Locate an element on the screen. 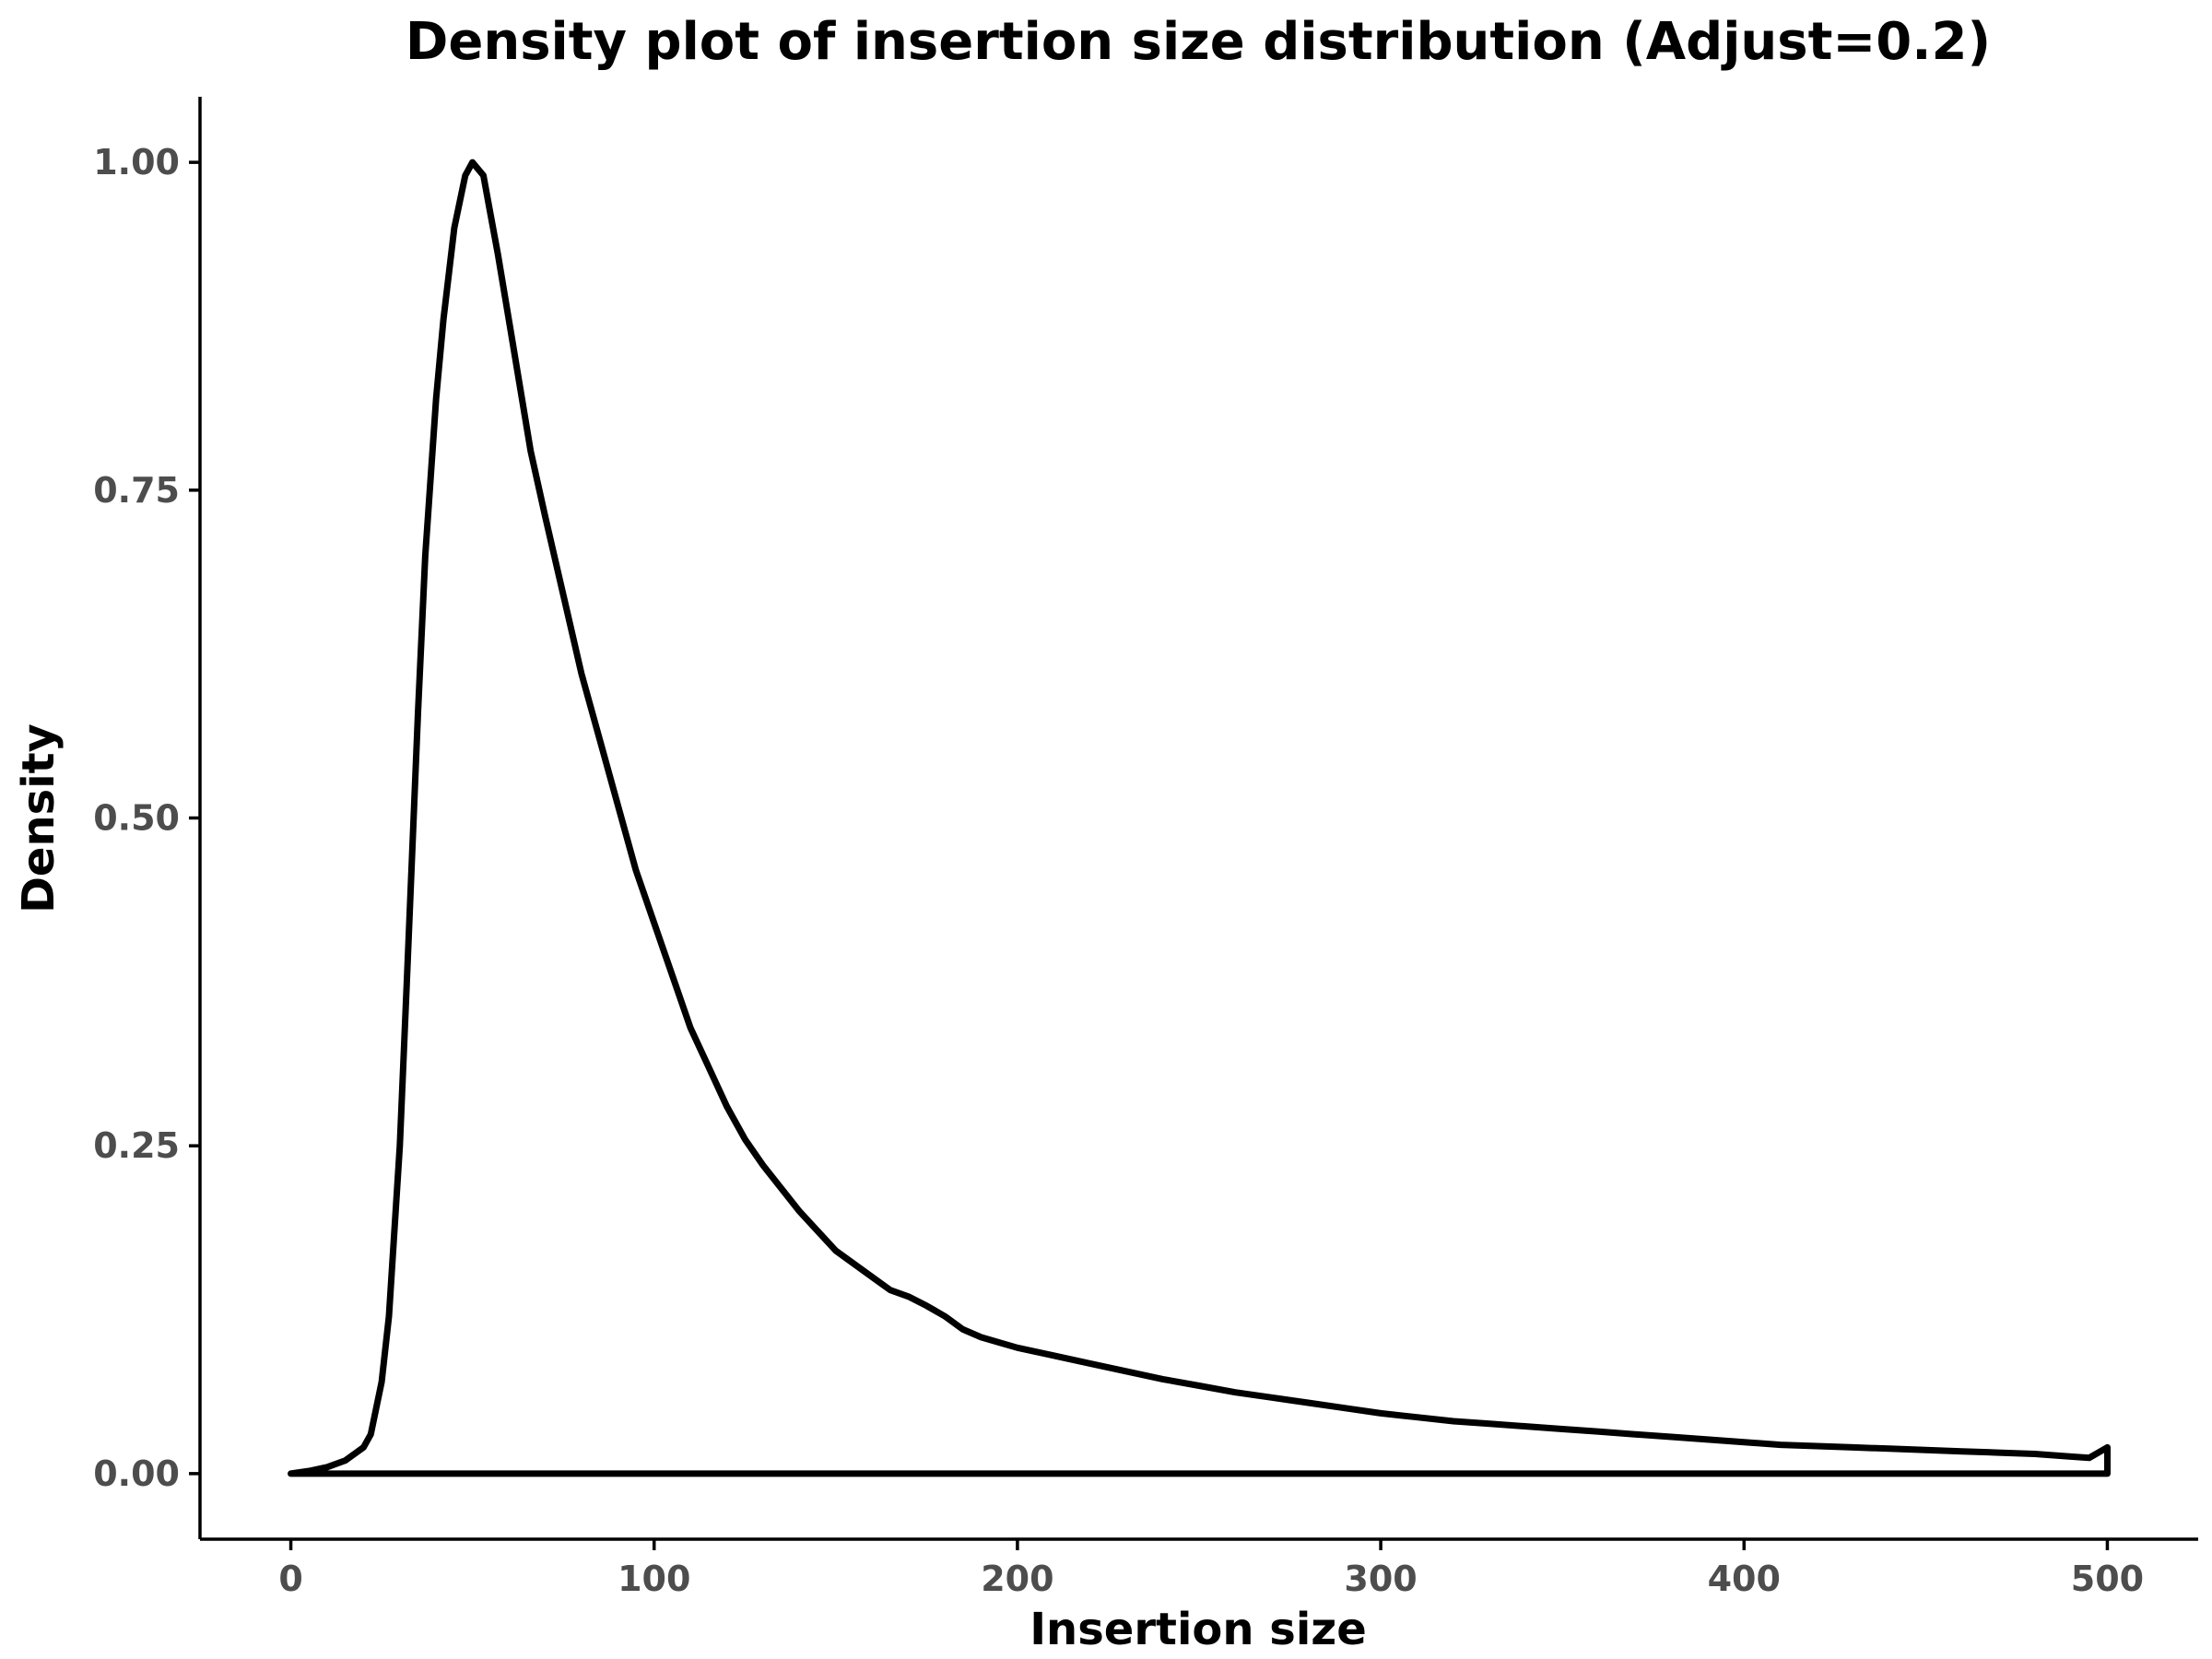 The height and width of the screenshot is (1659, 2212). y-tick-label: 0.75 is located at coordinates (136, 490).